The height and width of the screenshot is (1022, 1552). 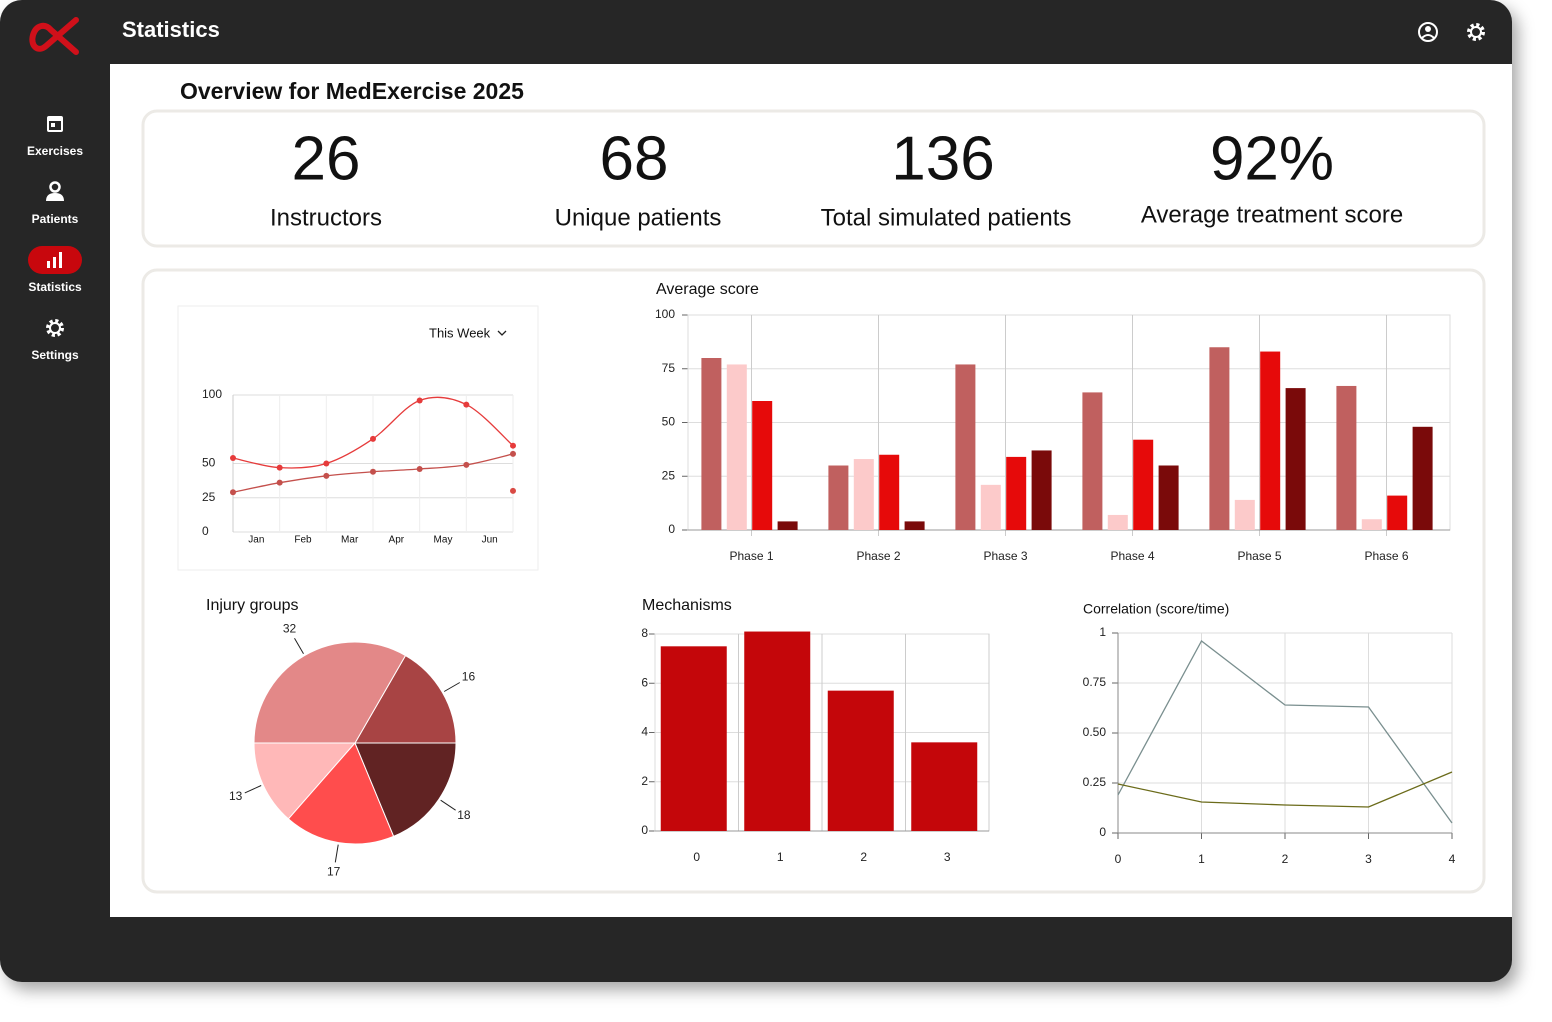 I want to click on y-tick-label: 75, so click(x=669, y=368).